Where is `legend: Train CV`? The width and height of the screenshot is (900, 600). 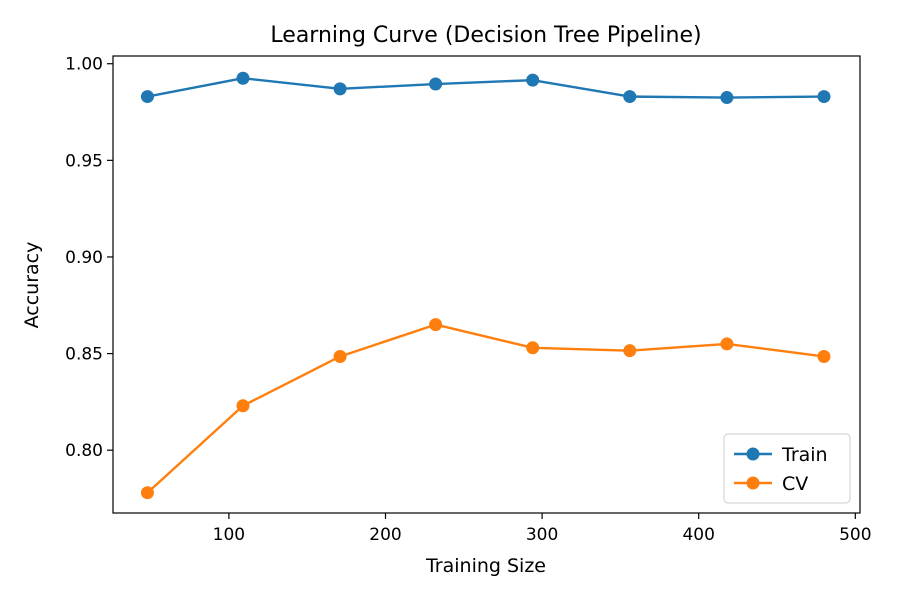 legend: Train CV is located at coordinates (787, 468).